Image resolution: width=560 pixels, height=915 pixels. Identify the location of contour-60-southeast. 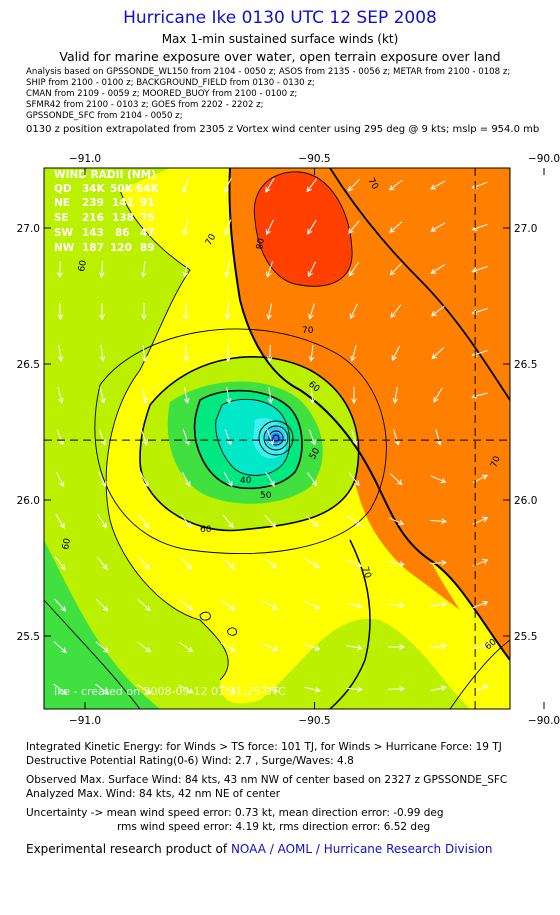
(479, 674).